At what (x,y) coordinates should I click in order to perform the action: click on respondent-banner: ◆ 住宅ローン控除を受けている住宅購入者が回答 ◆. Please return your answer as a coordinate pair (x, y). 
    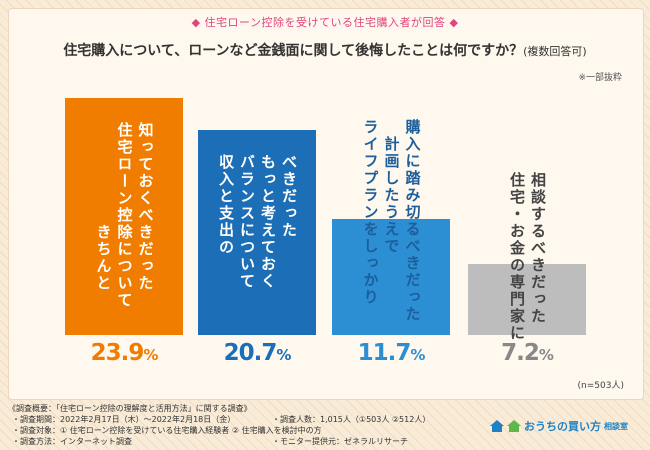
    Looking at the image, I should click on (325, 22).